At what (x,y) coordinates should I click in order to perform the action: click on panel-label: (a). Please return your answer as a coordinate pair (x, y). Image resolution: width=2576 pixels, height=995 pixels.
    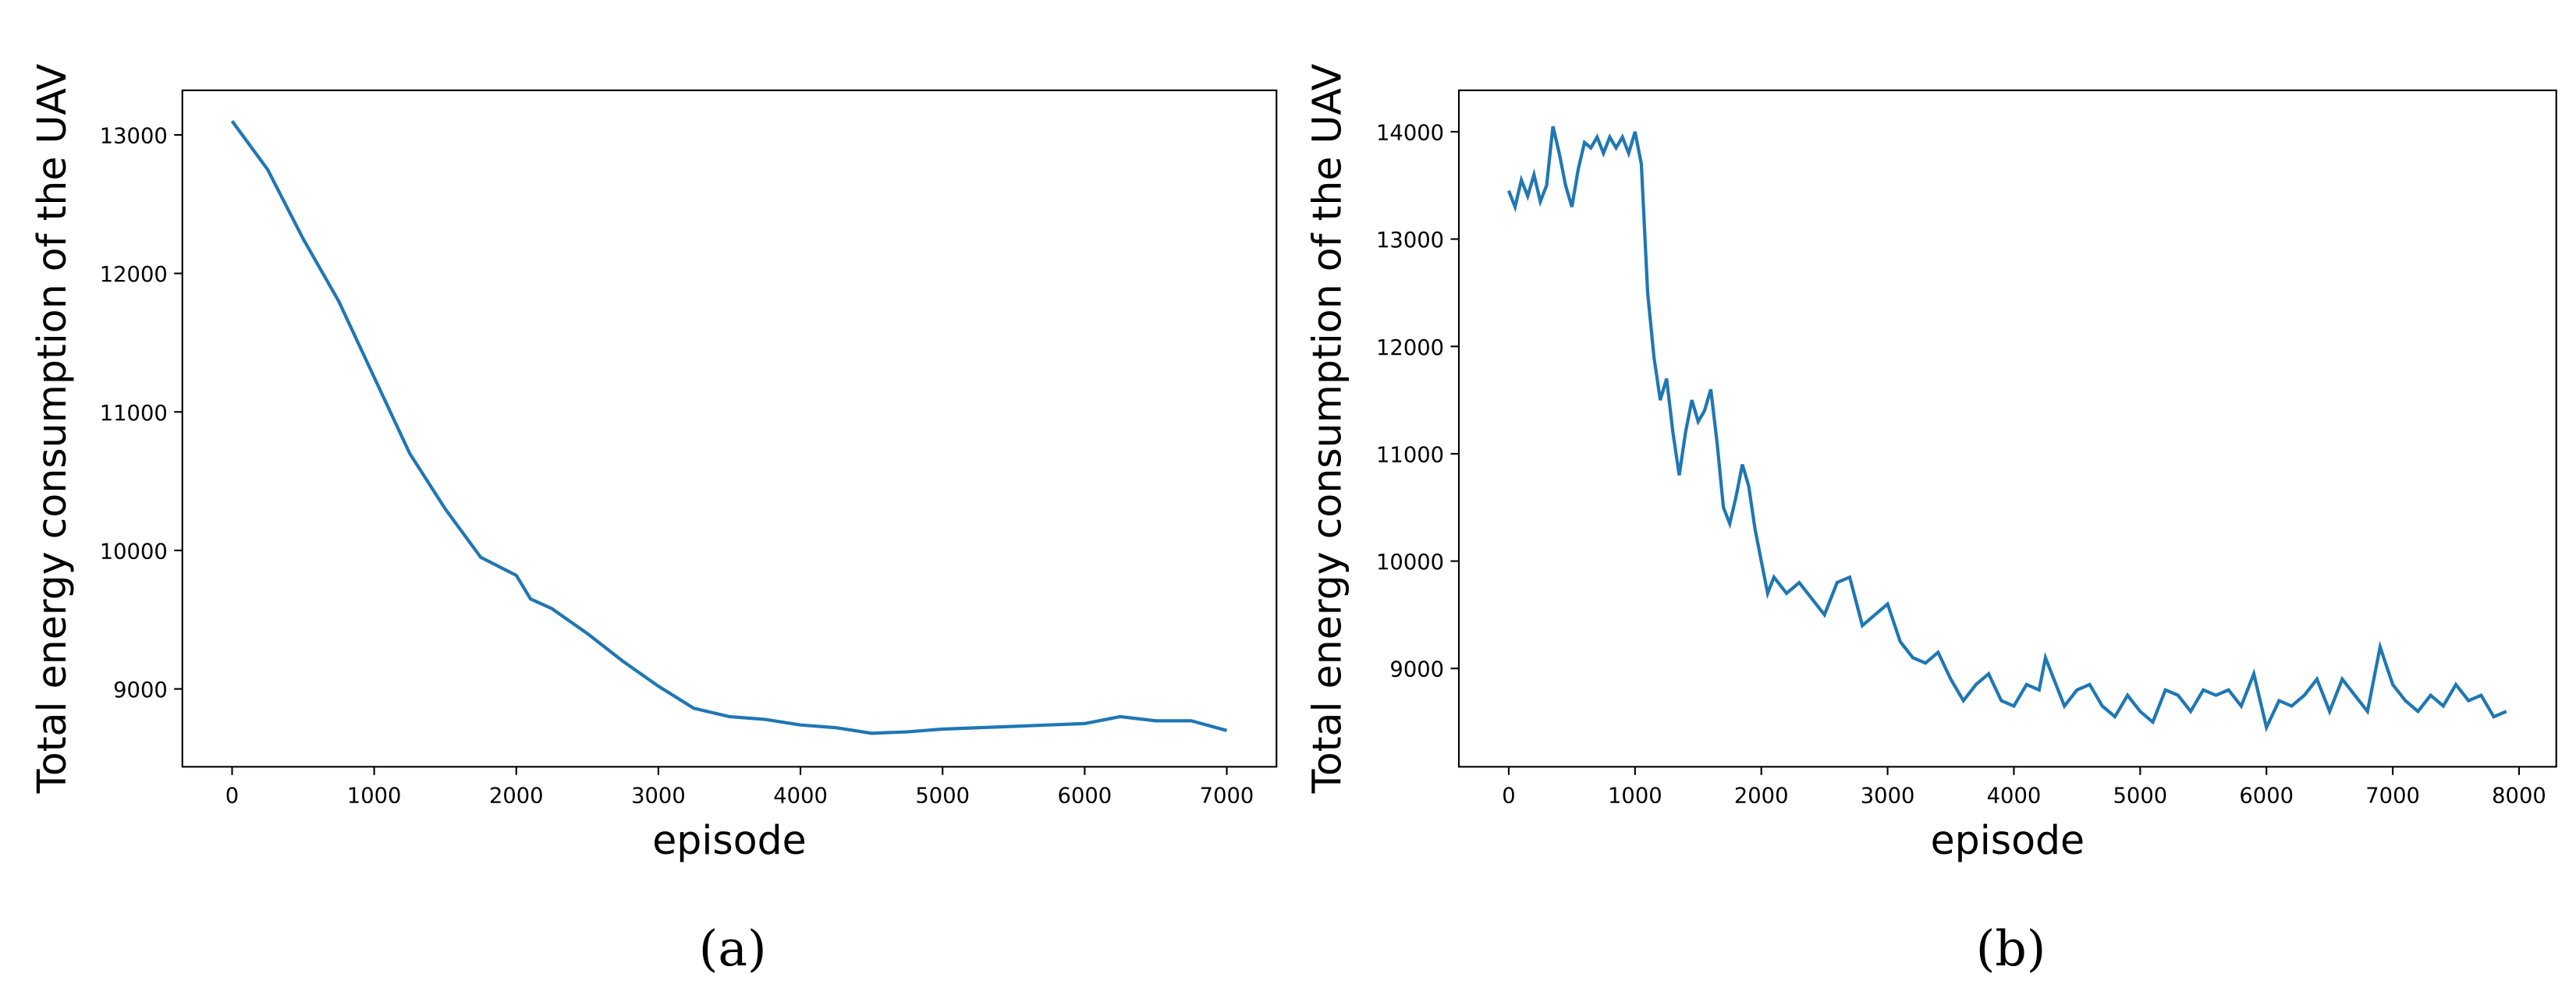
    Looking at the image, I should click on (733, 948).